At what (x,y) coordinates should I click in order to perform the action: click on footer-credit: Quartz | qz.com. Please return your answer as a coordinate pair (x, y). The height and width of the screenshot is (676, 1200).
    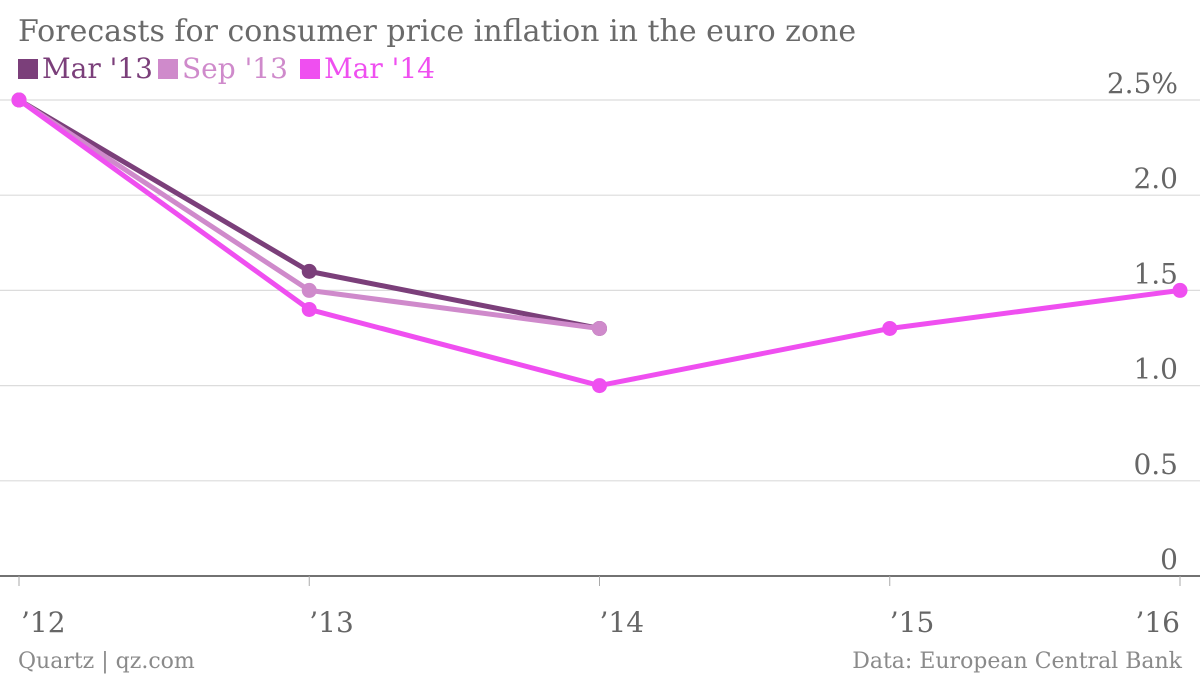
    Looking at the image, I should click on (106, 661).